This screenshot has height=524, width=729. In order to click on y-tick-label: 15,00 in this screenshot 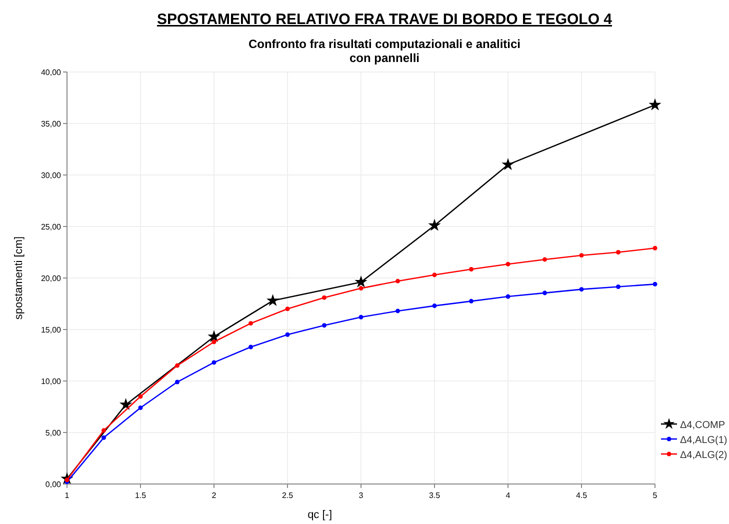, I will do `click(51, 330)`.